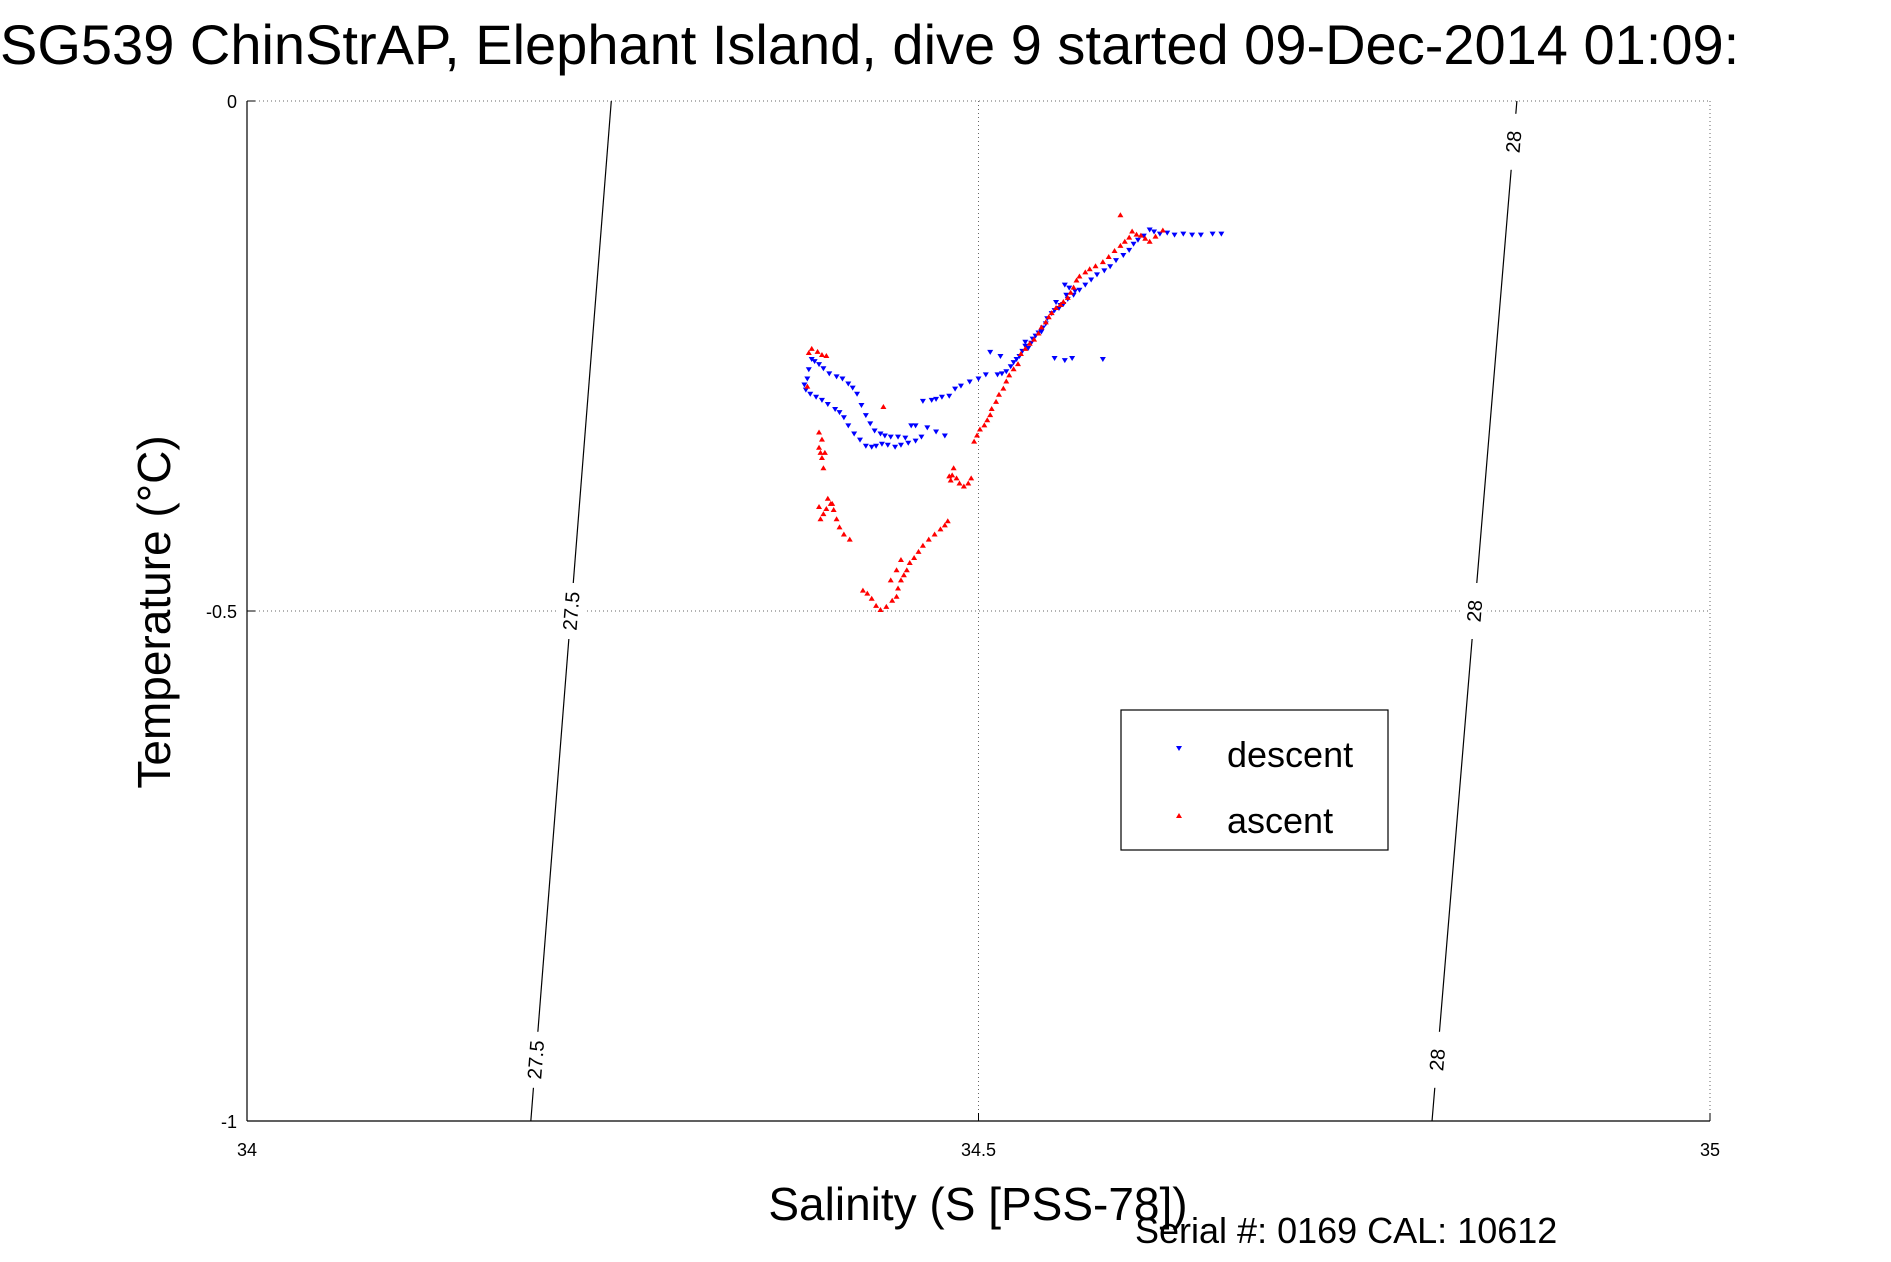 The height and width of the screenshot is (1262, 1891). What do you see at coordinates (1254, 780) in the screenshot?
I see `legend-box` at bounding box center [1254, 780].